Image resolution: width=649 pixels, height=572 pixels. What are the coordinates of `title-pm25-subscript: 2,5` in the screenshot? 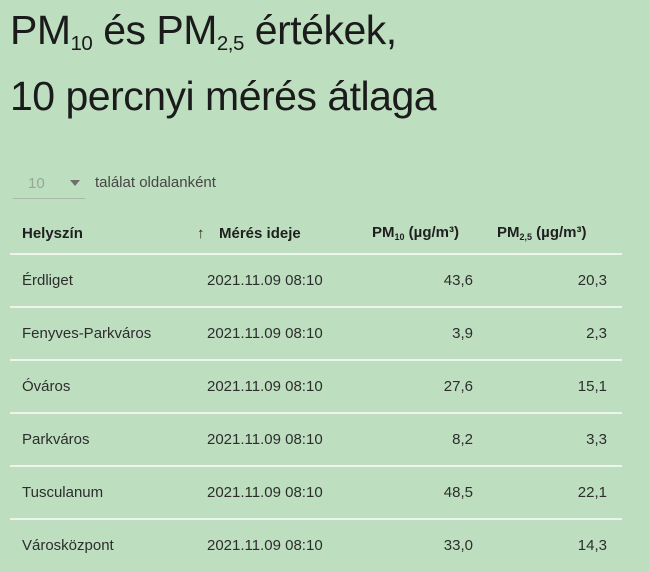 It's located at (230, 44).